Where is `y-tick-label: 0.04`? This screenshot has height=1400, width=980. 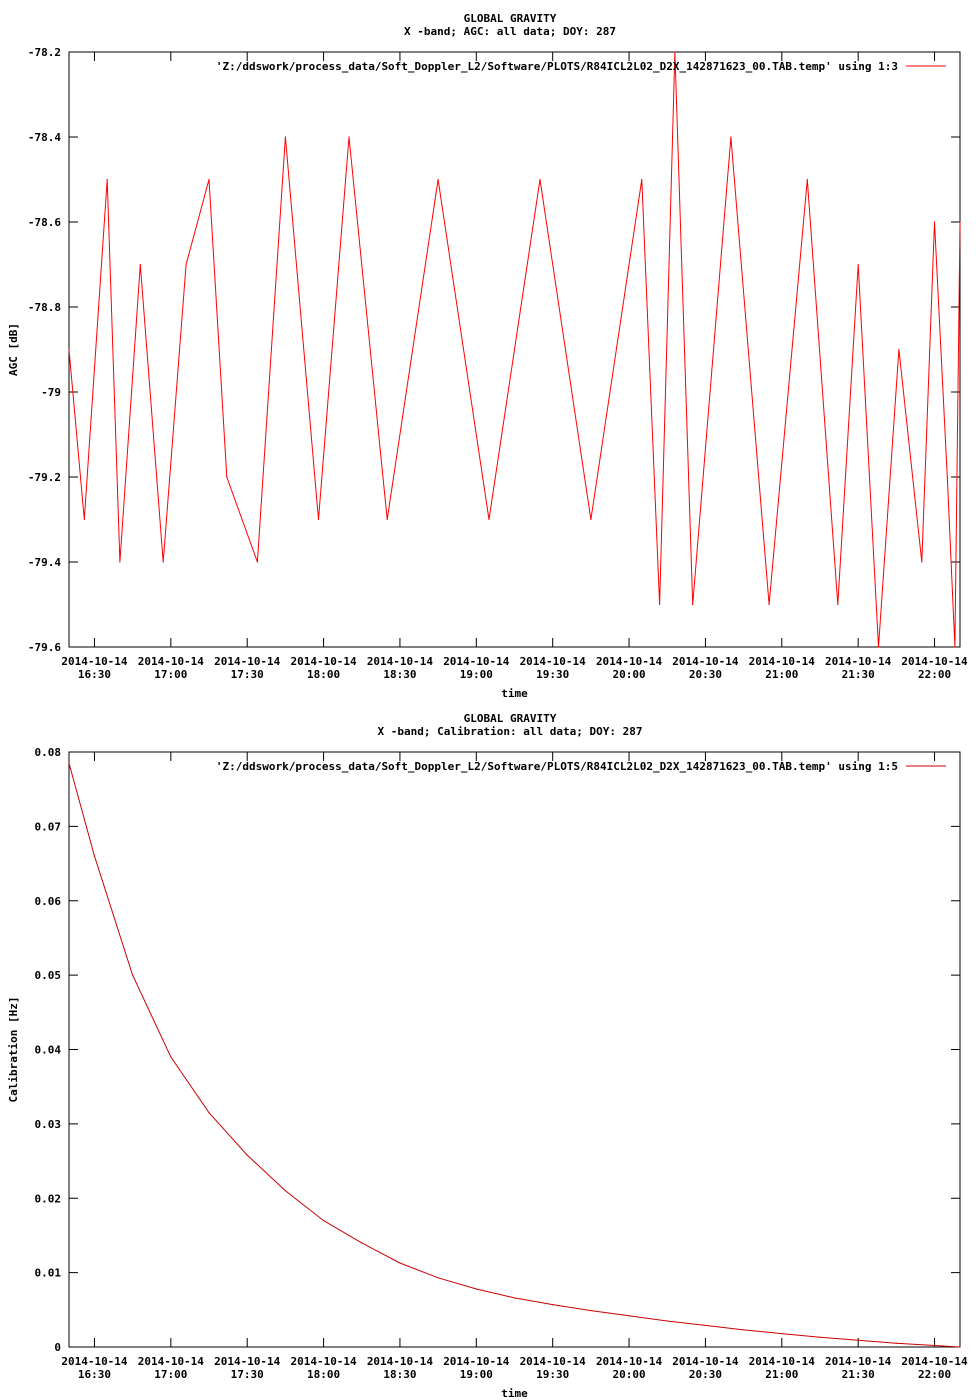
y-tick-label: 0.04 is located at coordinates (48, 1050).